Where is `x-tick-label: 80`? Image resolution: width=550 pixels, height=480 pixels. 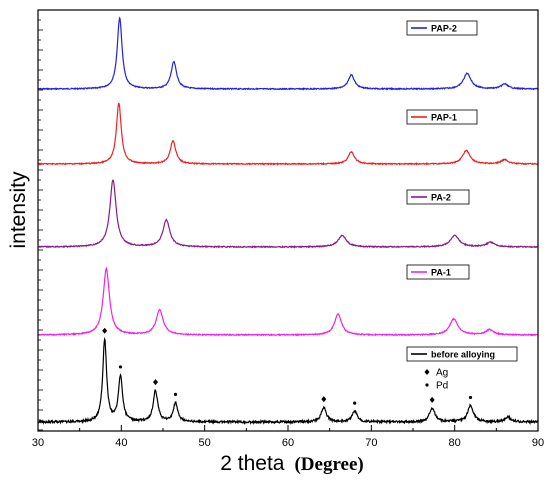 x-tick-label: 80 is located at coordinates (455, 443).